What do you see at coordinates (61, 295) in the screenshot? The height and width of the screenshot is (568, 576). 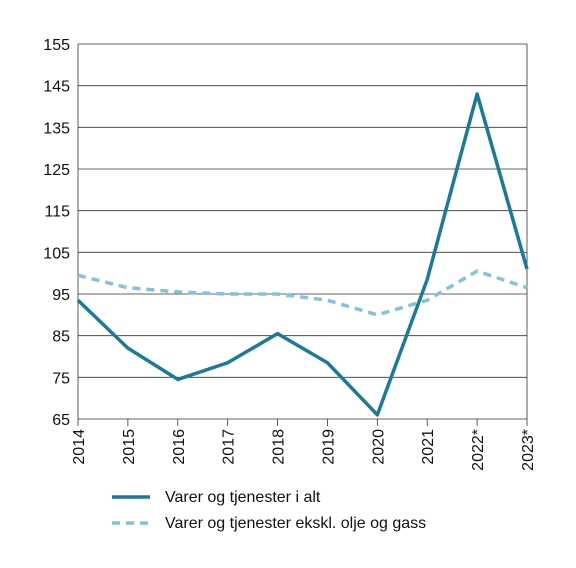 I see `y-tick-label: 95` at bounding box center [61, 295].